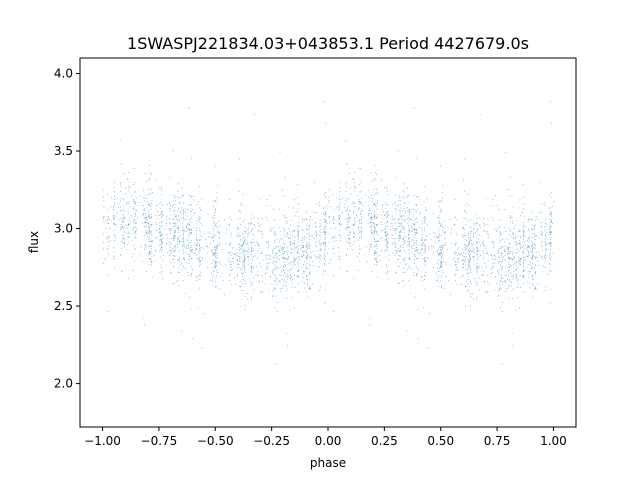  I want to click on x-tick-label: 0.00, so click(328, 441).